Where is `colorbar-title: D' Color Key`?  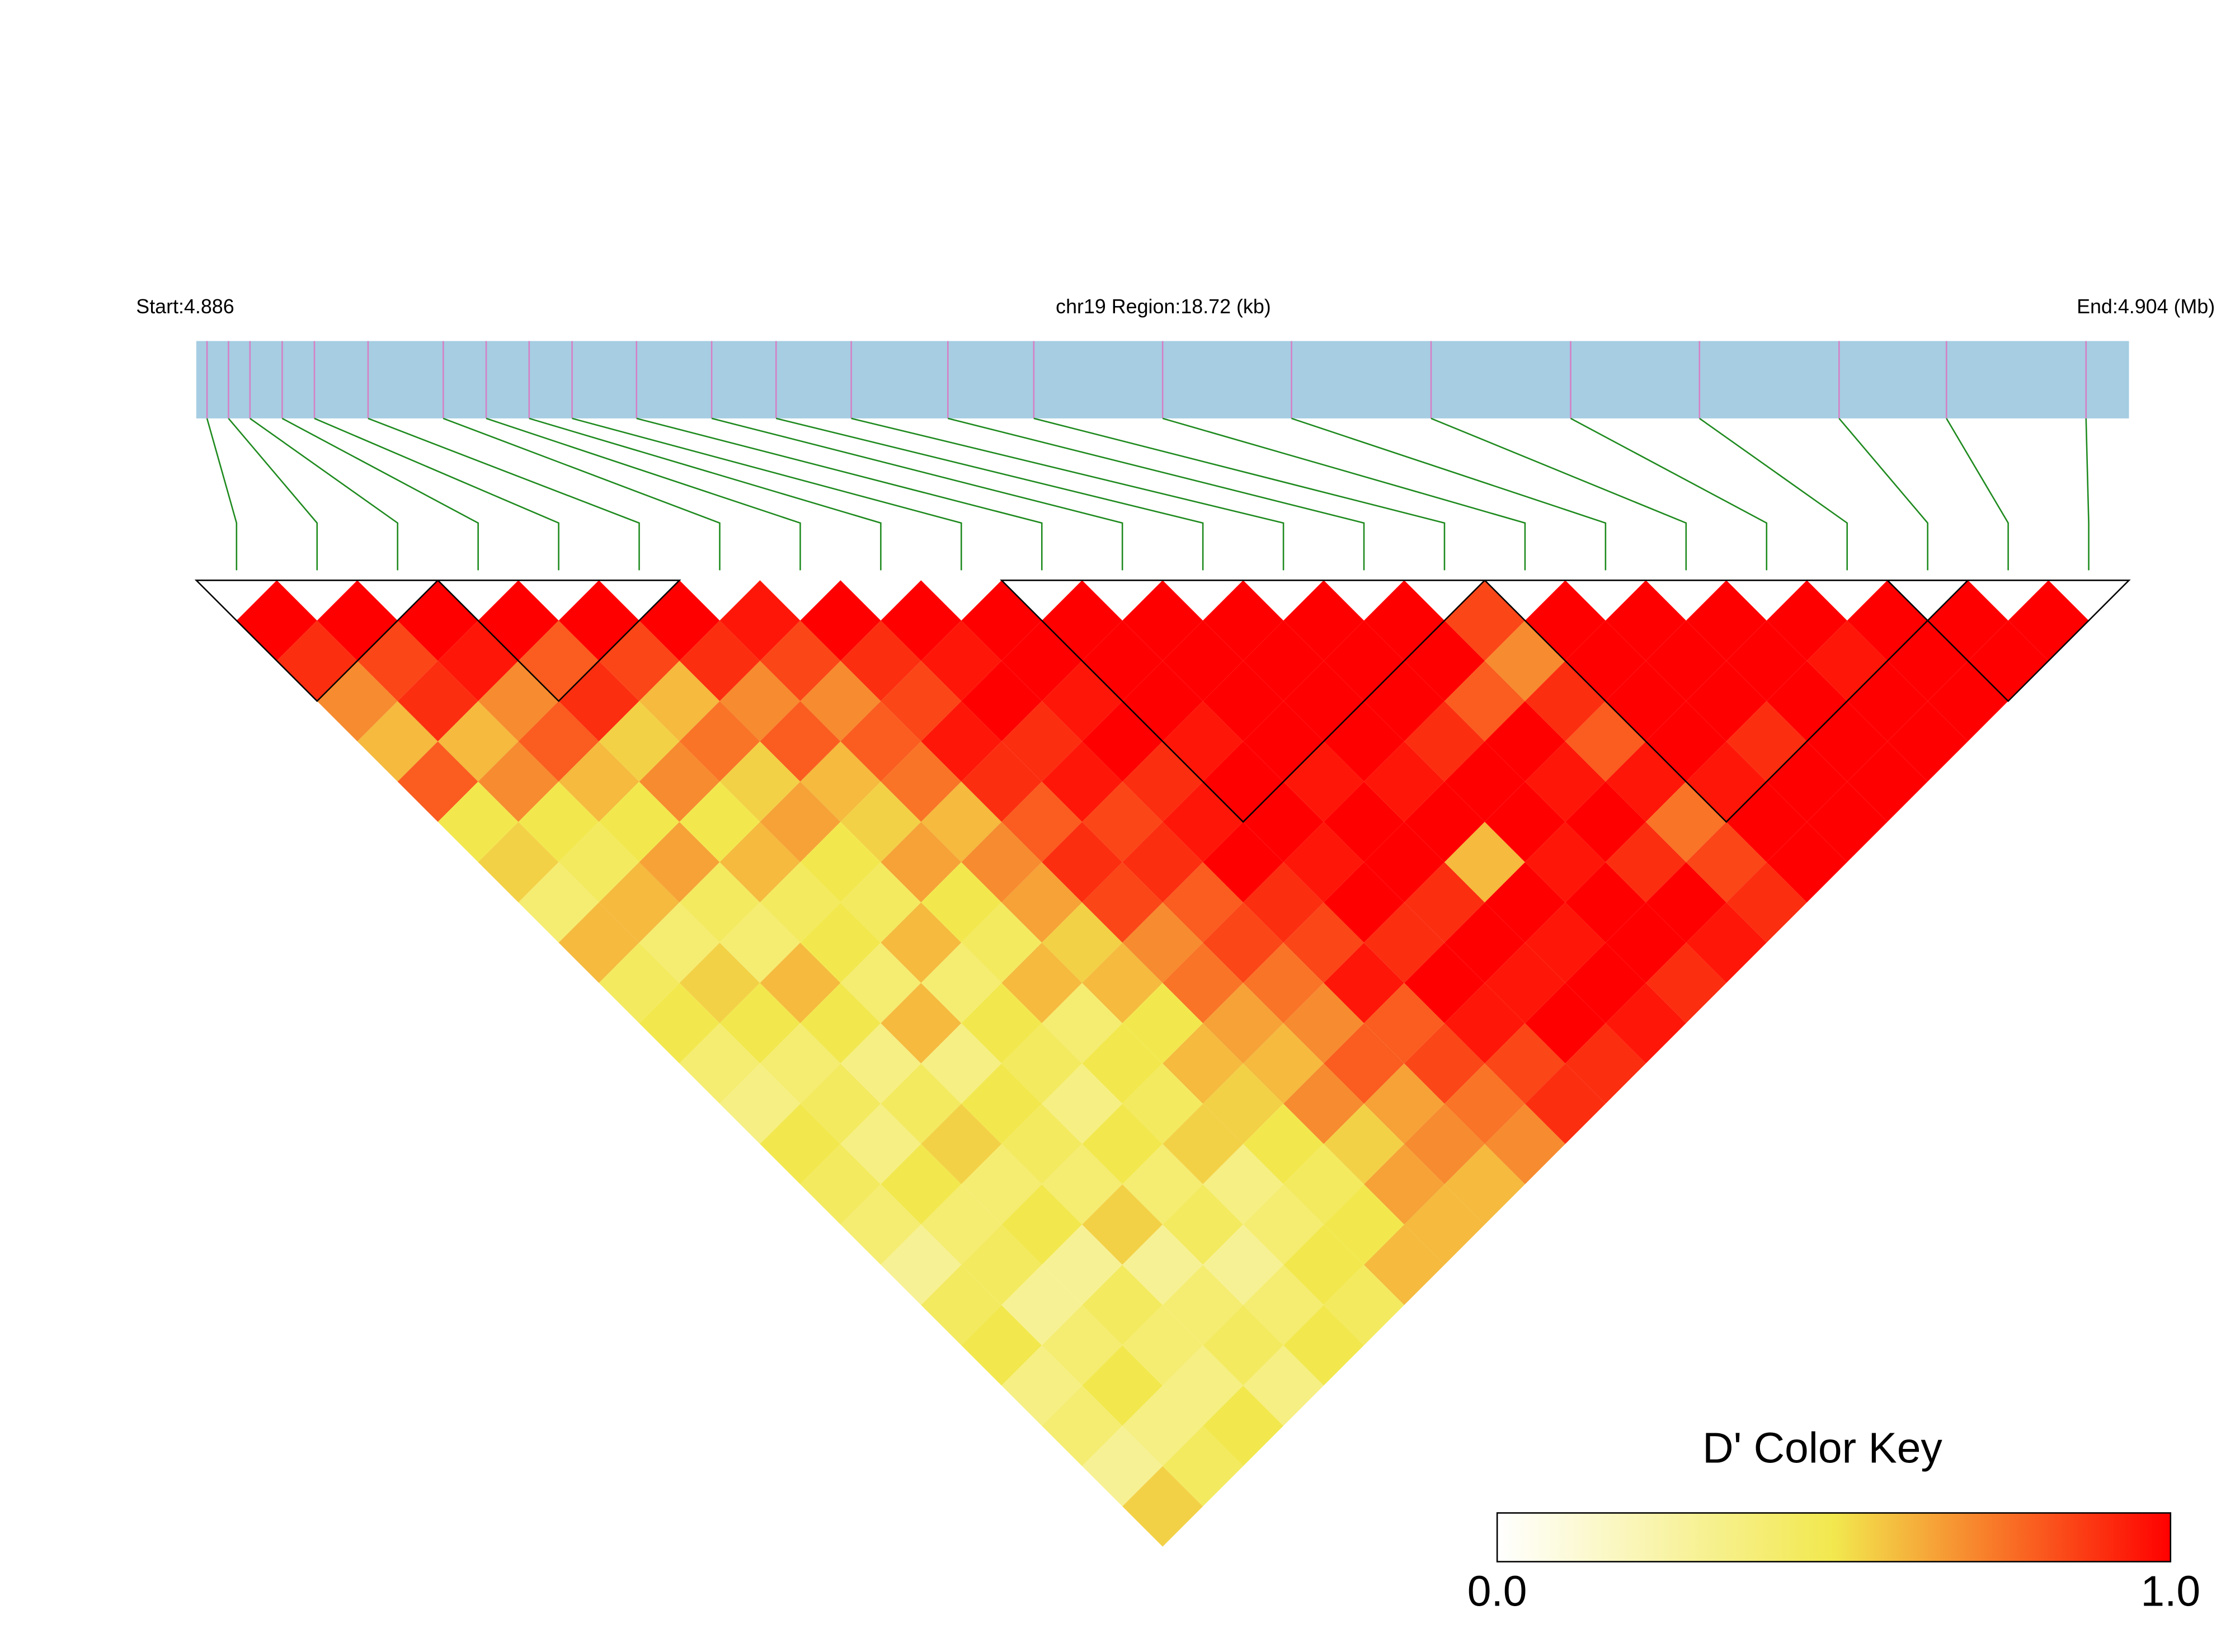 colorbar-title: D' Color Key is located at coordinates (1822, 1448).